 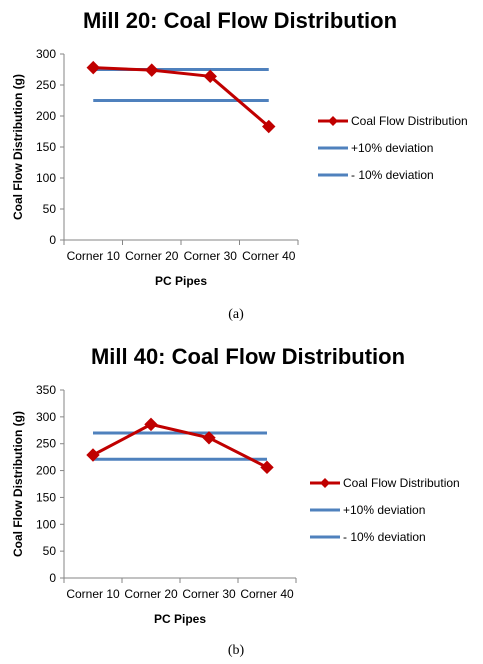 What do you see at coordinates (46, 417) in the screenshot?
I see `mill40-y-tick-label: 300` at bounding box center [46, 417].